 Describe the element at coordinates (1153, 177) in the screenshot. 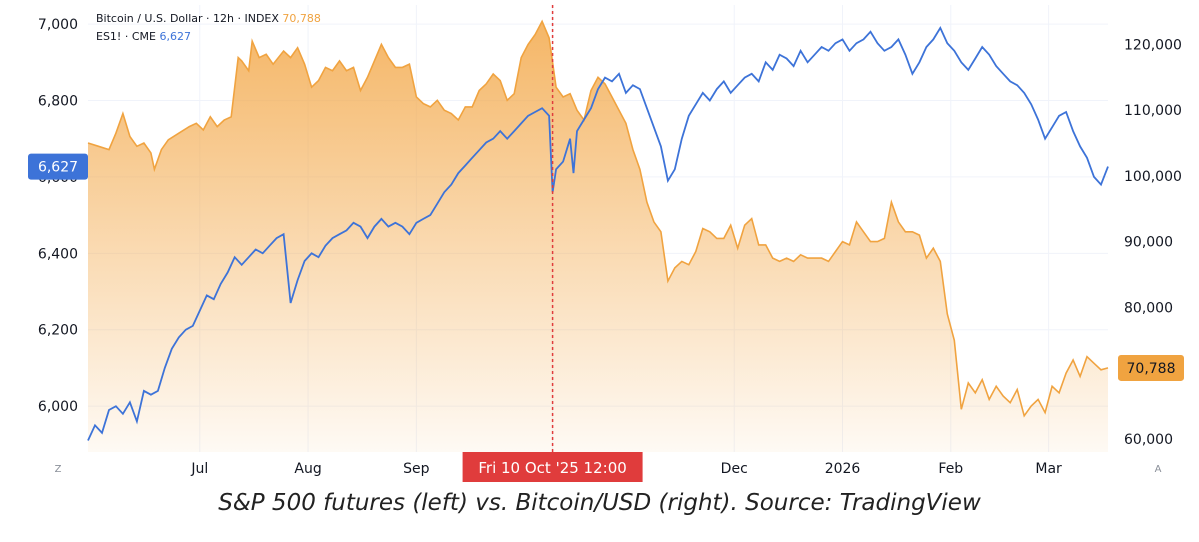

I see `right-tick-label: 100,000` at that location.